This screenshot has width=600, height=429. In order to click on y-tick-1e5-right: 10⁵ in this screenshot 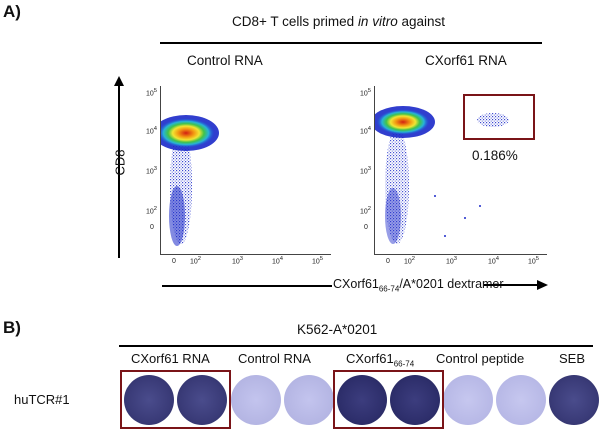, I will do `click(366, 93)`.